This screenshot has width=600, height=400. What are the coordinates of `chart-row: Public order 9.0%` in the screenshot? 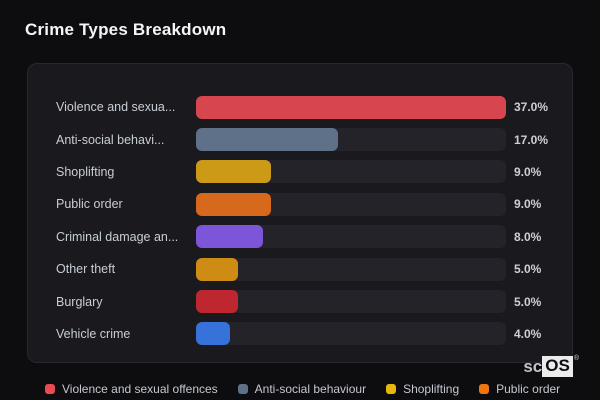 It's located at (300, 204).